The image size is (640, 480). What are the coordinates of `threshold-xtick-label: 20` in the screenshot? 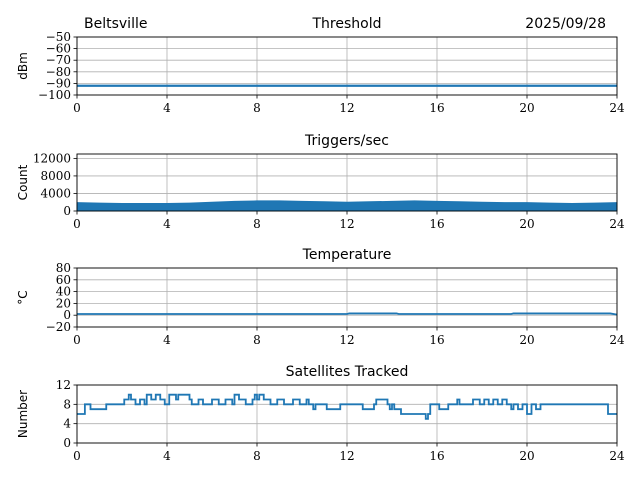 It's located at (526, 108).